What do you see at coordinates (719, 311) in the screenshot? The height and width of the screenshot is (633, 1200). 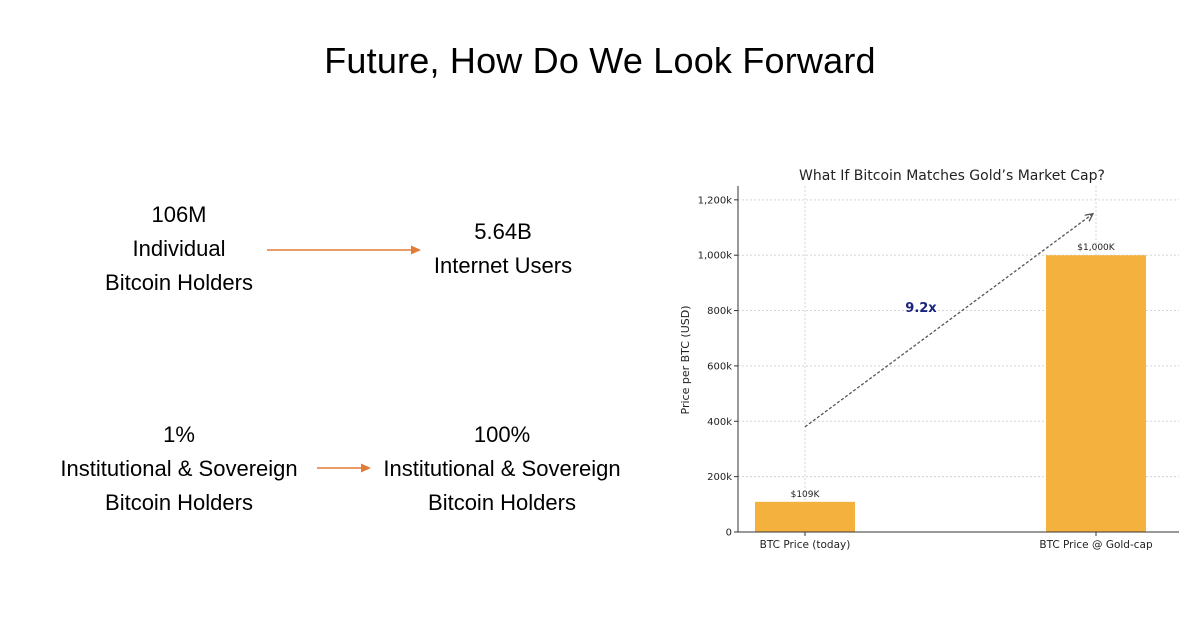 I see `y-tick-label: 800k` at bounding box center [719, 311].